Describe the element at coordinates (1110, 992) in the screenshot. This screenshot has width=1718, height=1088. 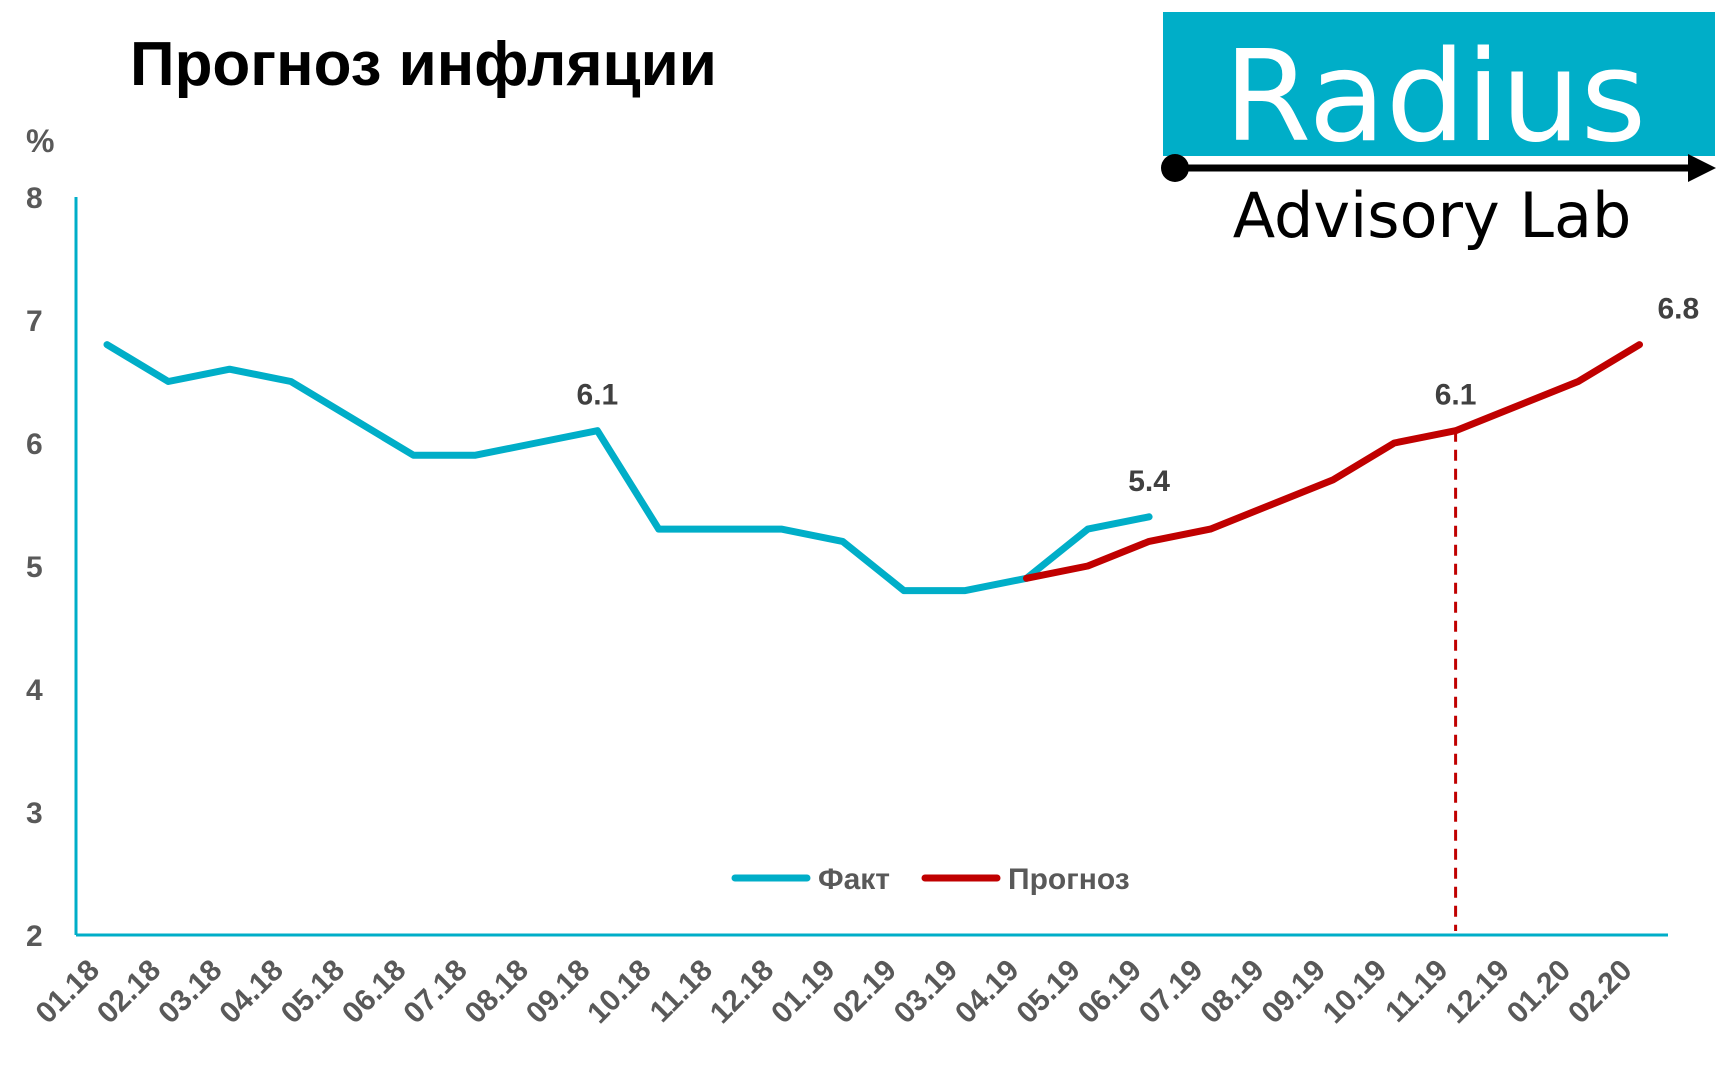
I see `x-tick-label-06.19: 06.19` at that location.